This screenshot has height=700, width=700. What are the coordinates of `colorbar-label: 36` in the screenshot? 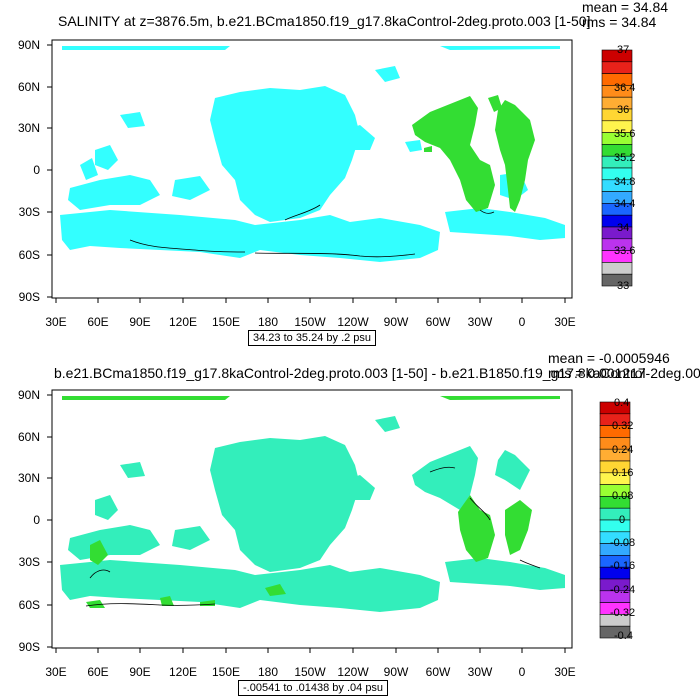 It's located at (623, 110).